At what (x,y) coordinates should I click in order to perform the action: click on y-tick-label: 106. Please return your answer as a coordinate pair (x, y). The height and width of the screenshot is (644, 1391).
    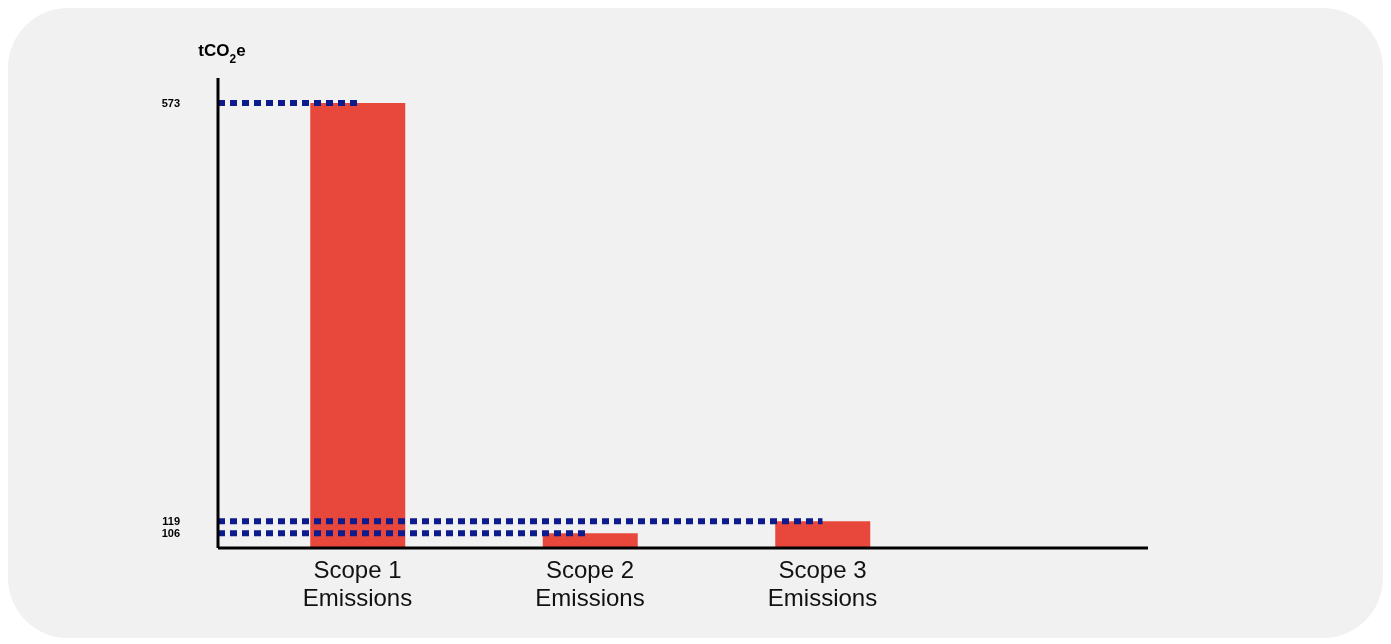
    Looking at the image, I should click on (170, 533).